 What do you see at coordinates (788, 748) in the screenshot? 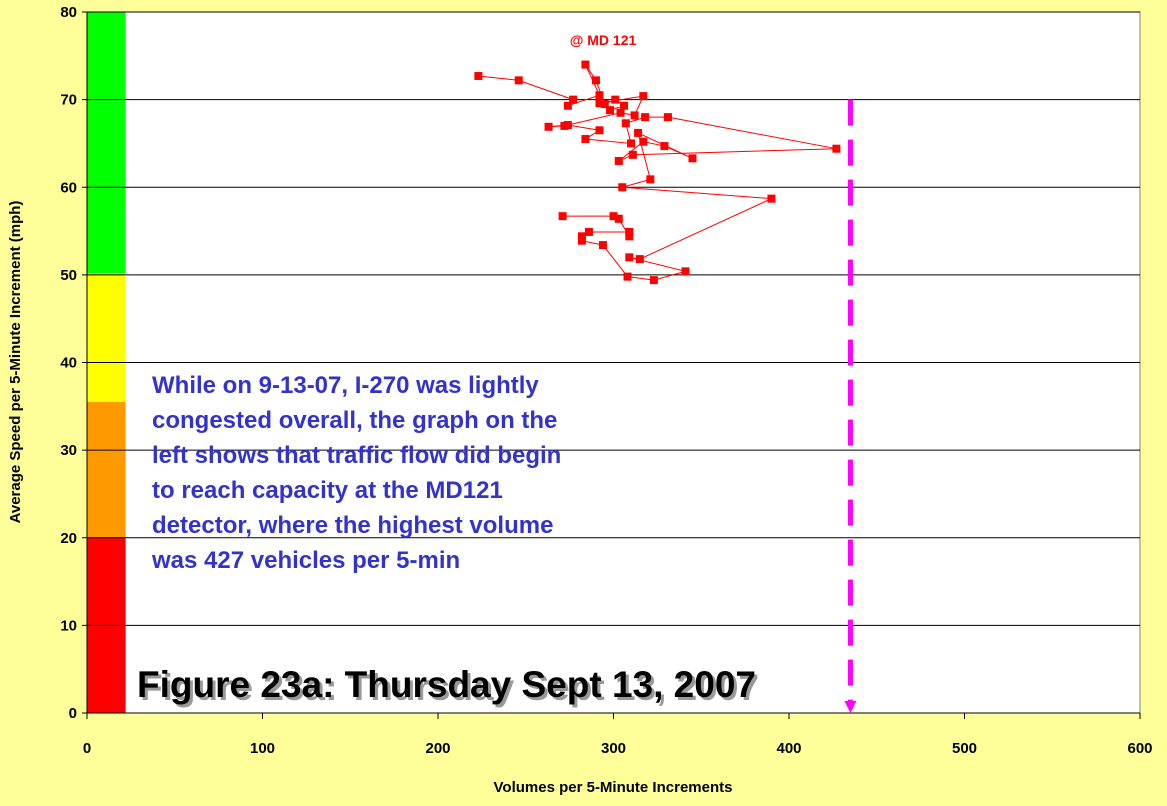
I see `x-tick-label: 400` at bounding box center [788, 748].